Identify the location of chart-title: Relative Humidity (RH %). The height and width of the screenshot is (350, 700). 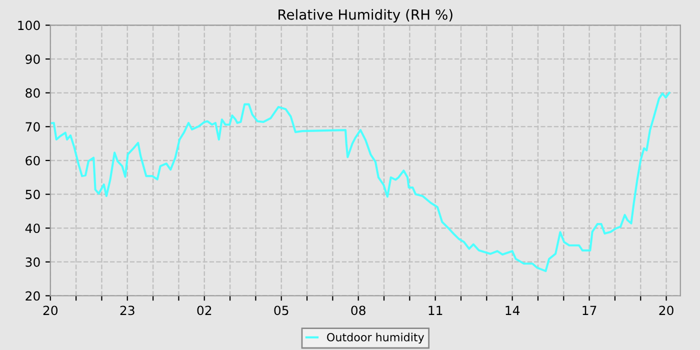
(365, 16).